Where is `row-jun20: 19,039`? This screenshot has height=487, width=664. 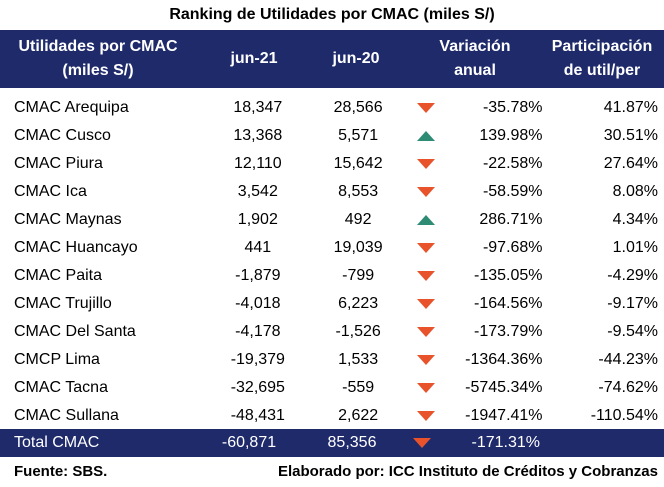
row-jun20: 19,039 is located at coordinates (358, 247).